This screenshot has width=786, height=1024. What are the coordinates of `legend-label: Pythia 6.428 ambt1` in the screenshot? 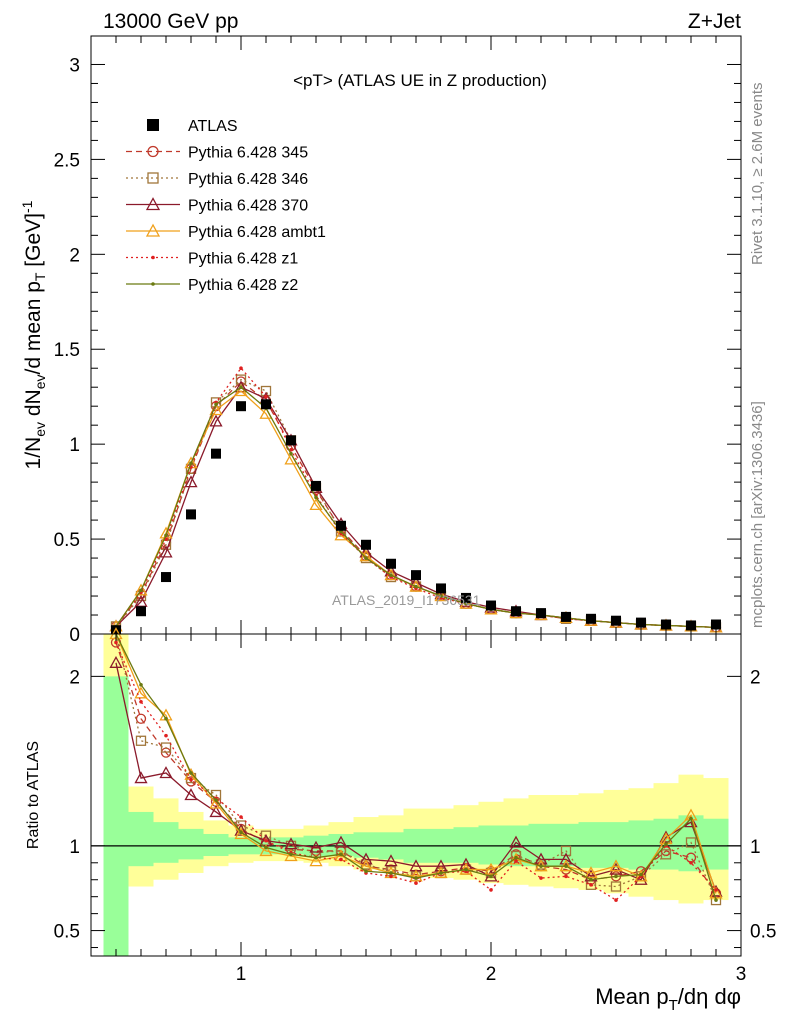 It's located at (257, 232).